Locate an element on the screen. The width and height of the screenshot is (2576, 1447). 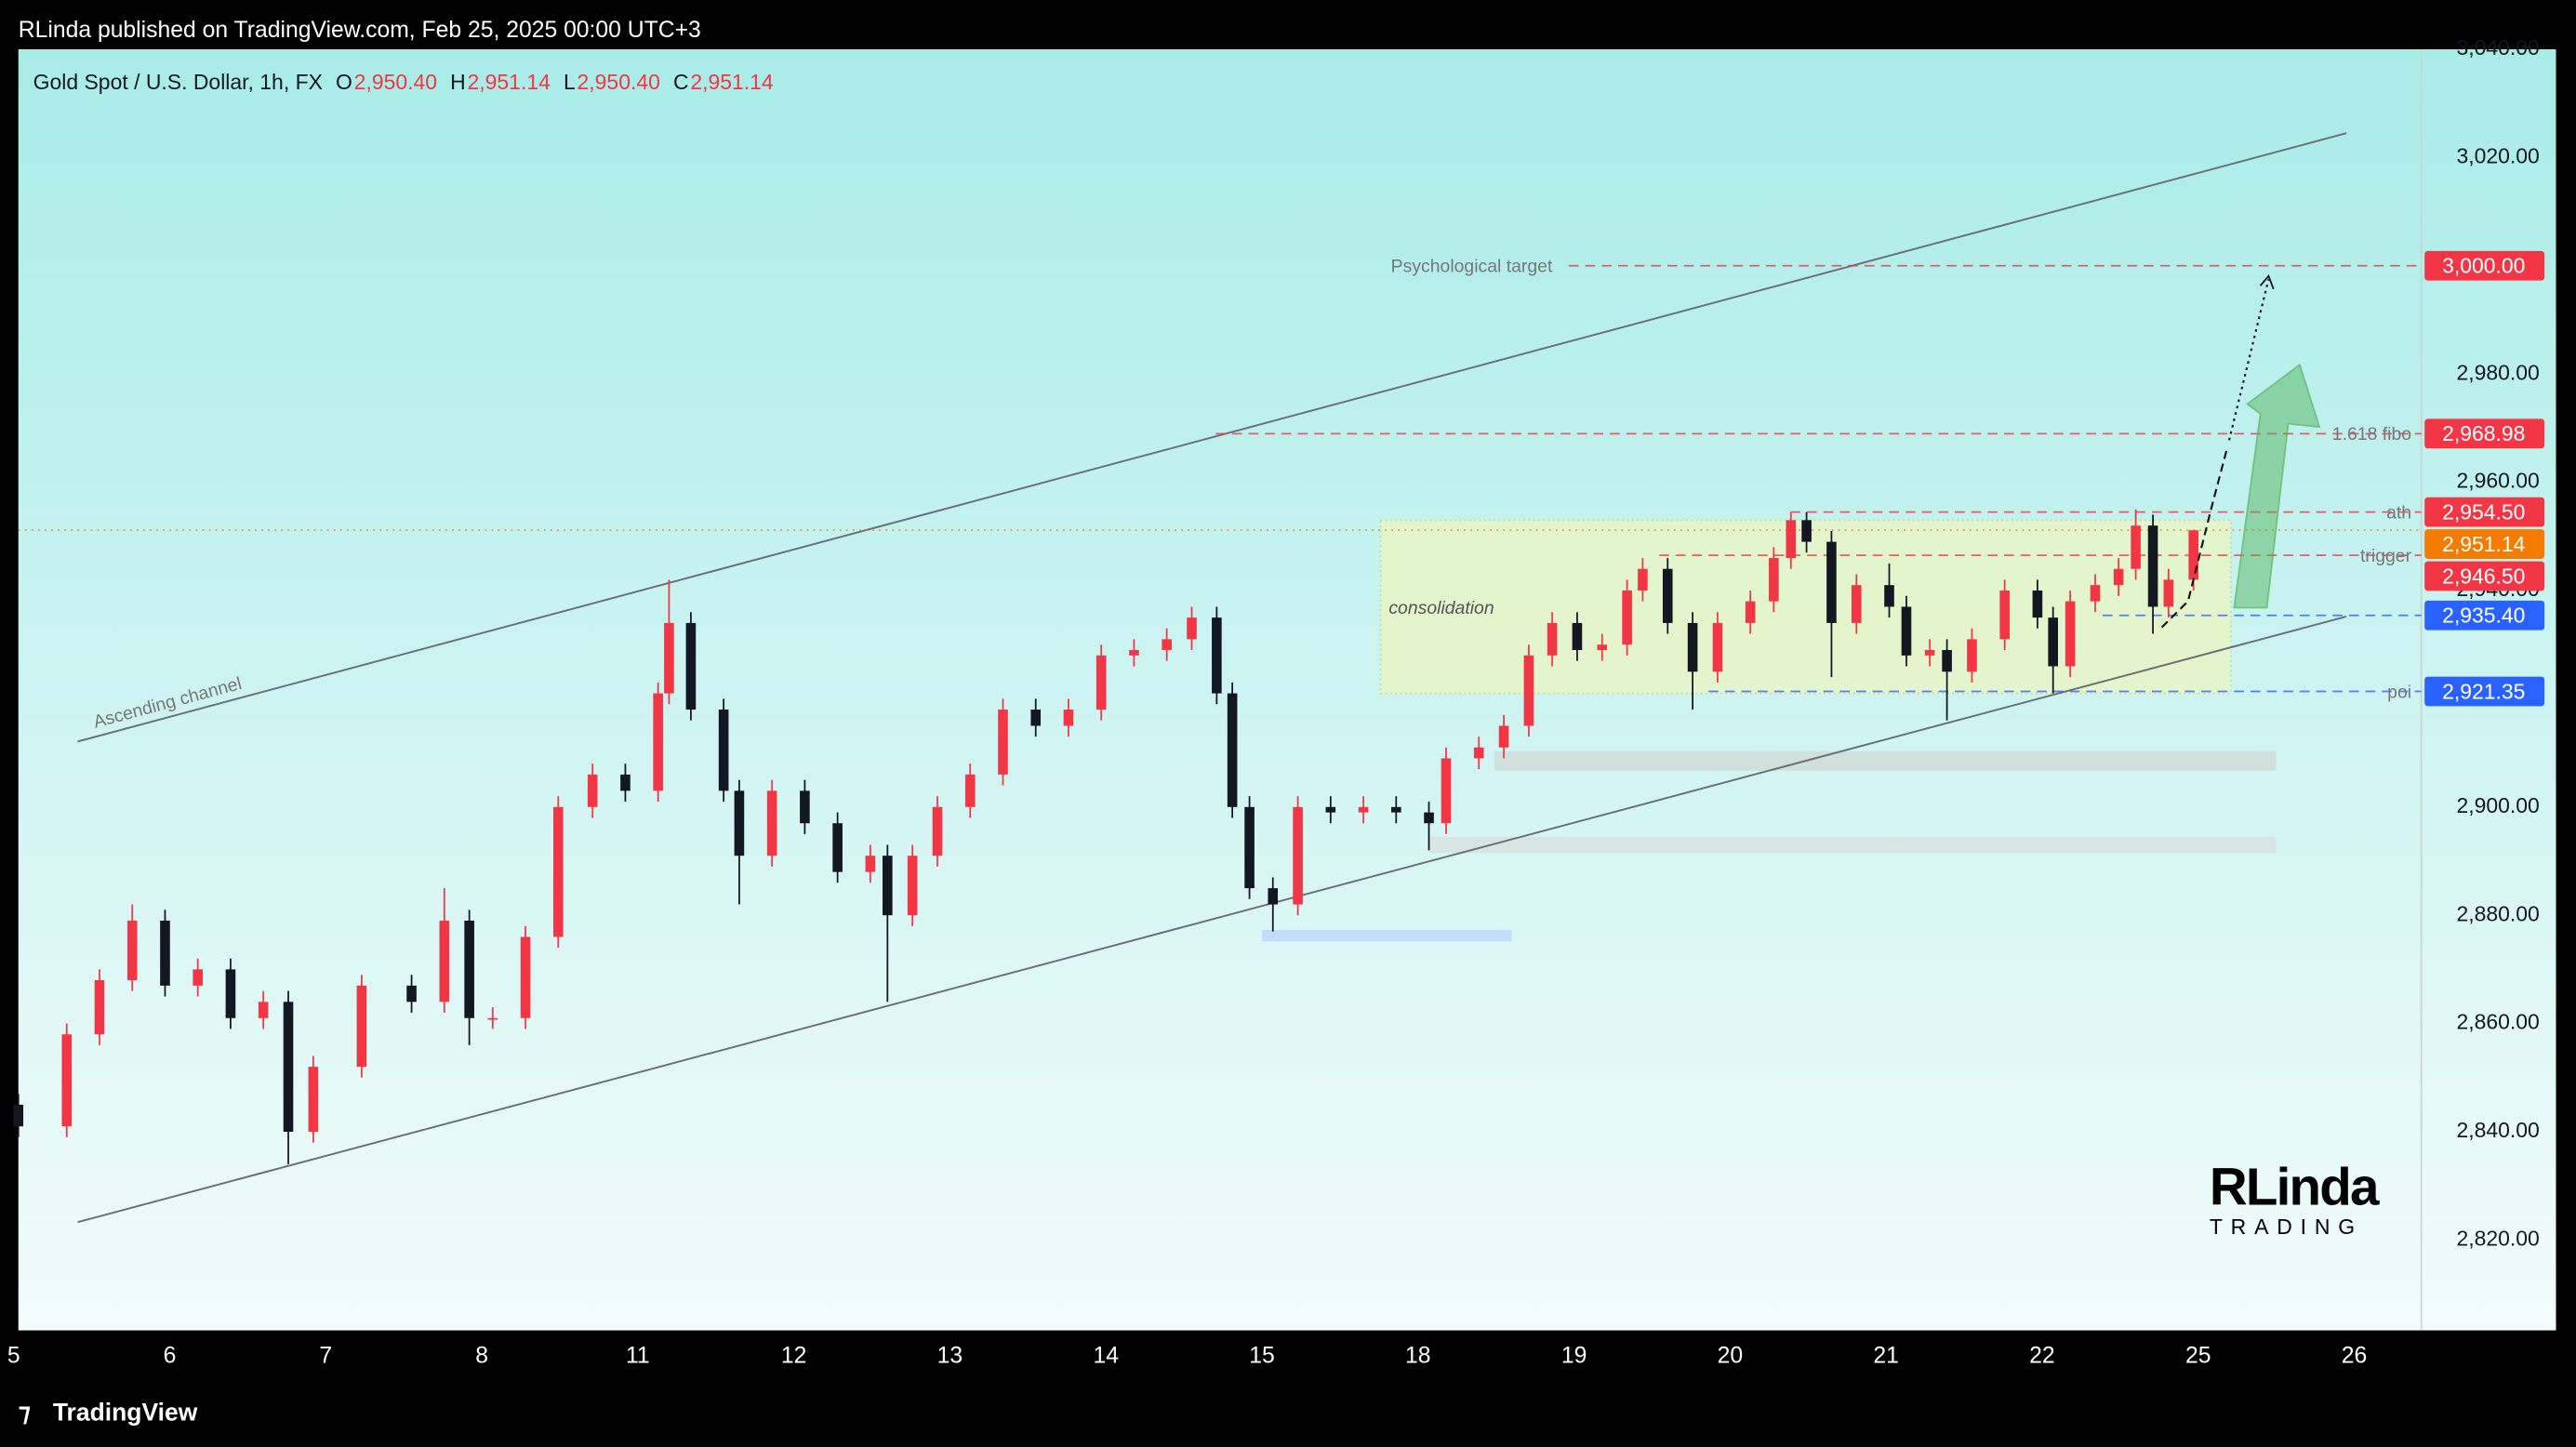
footer-logo: ⁊ is located at coordinates (25, 1413).